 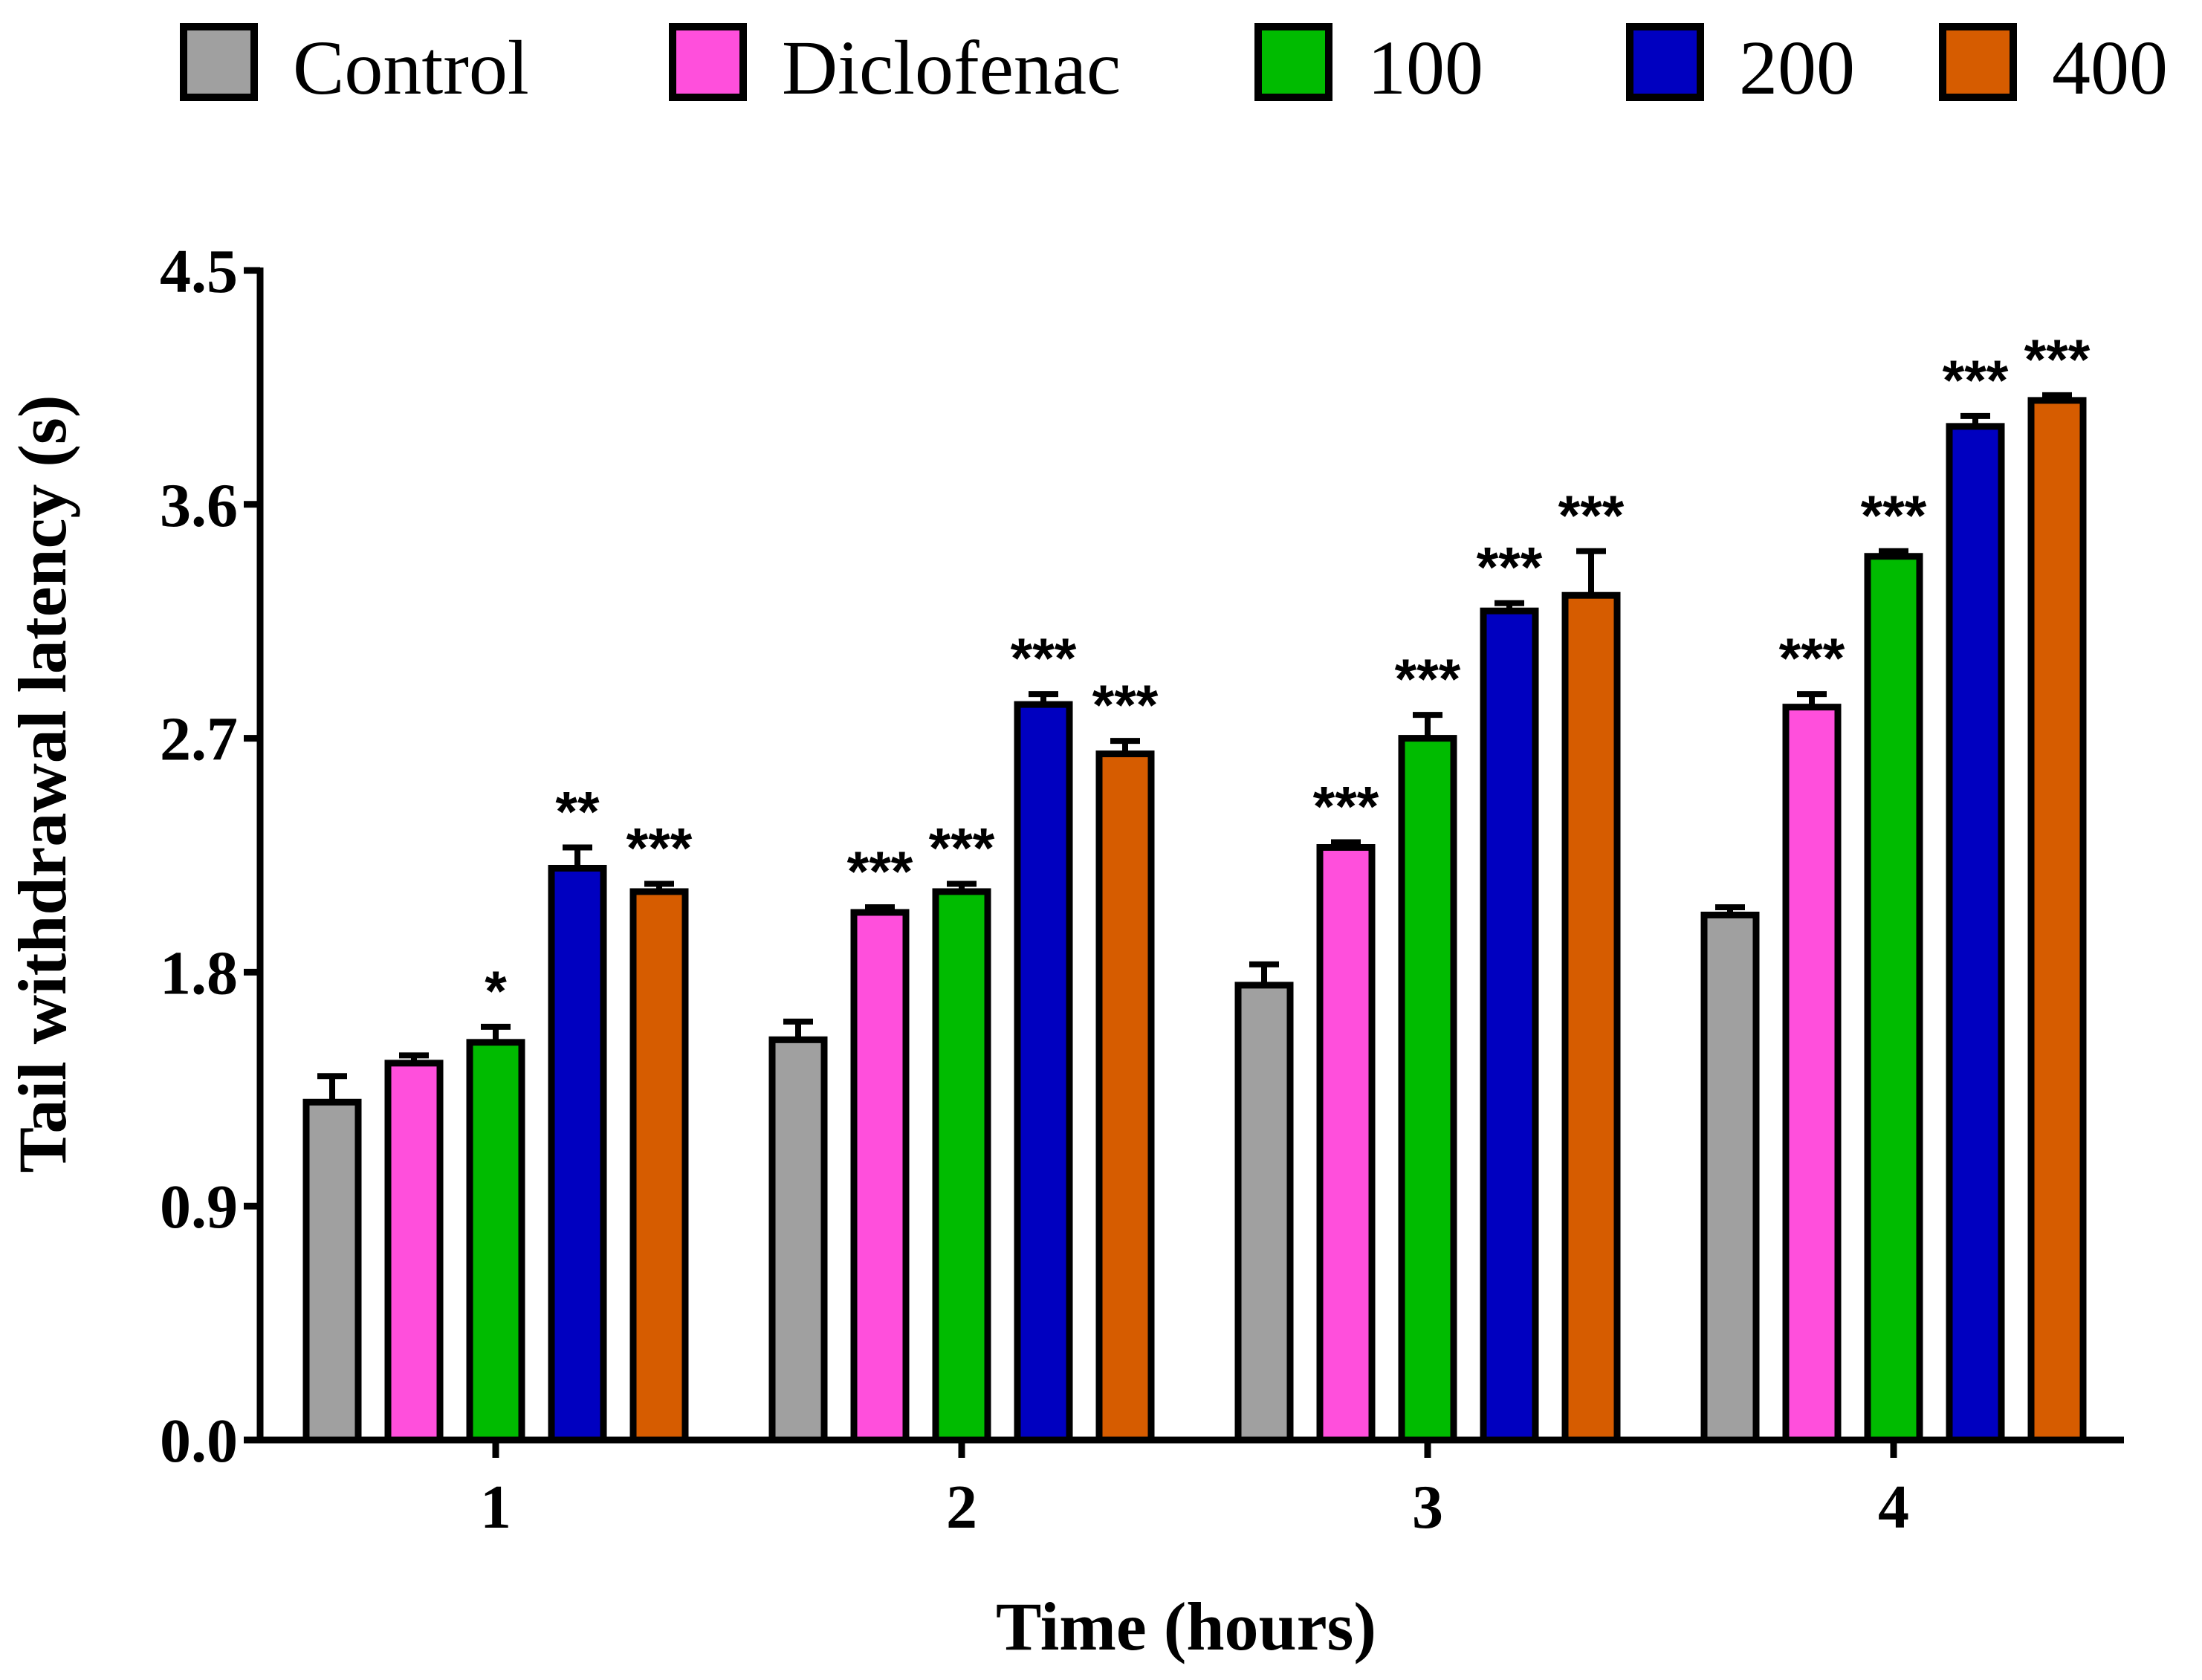 I want to click on x-tick-label: 2, so click(x=961, y=1508).